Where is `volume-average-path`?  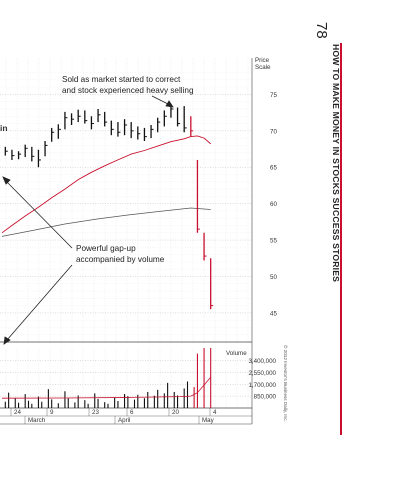 volume-average-path is located at coordinates (106, 388).